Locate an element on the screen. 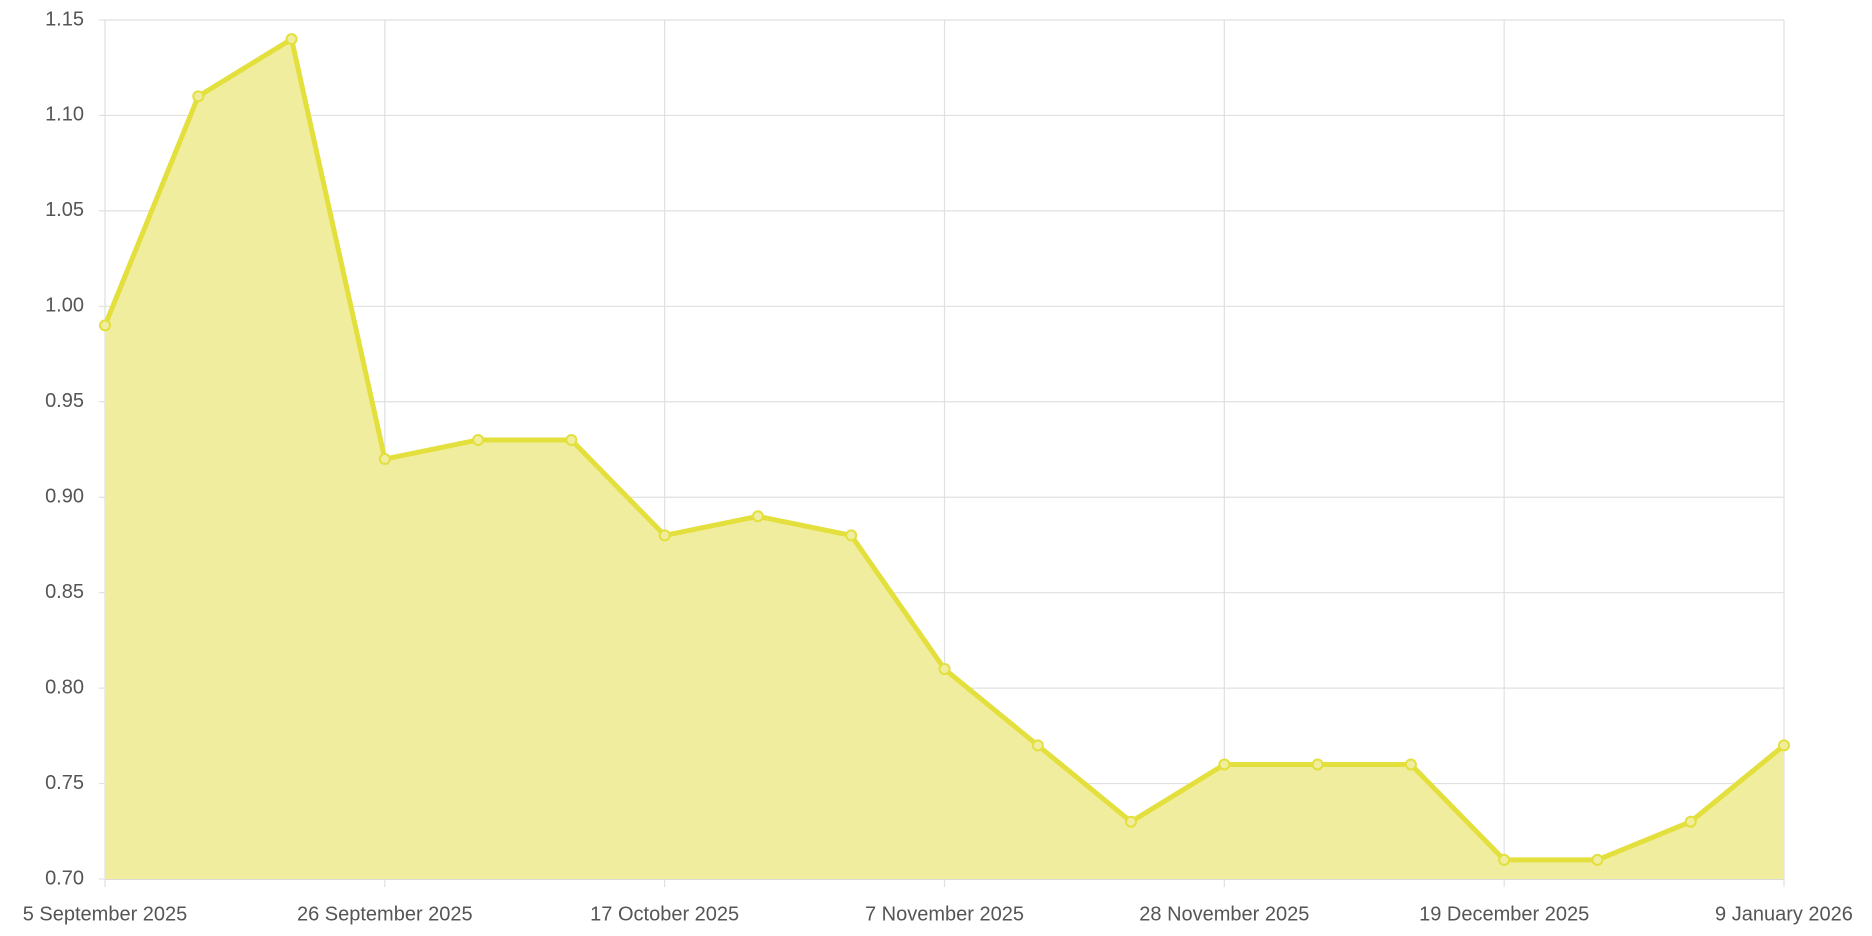 This screenshot has width=1872, height=936. x-tick-label: 9 January 2026 is located at coordinates (1784, 914).